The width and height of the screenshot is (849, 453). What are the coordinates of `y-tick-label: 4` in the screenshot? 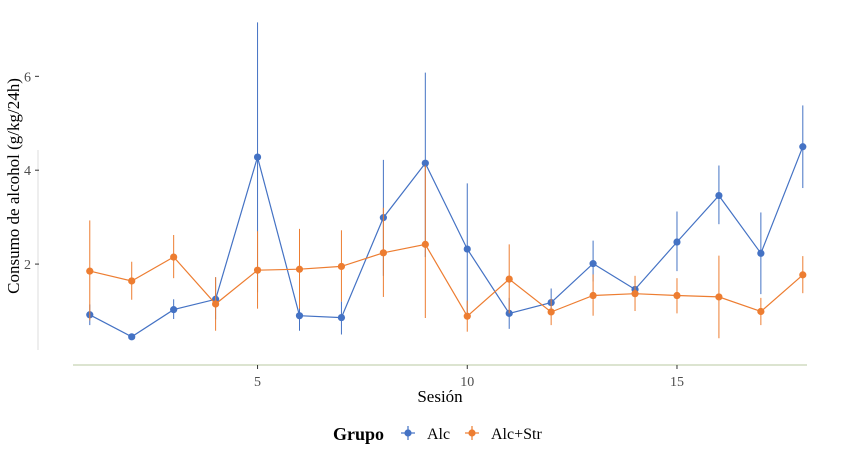 It's located at (27, 171).